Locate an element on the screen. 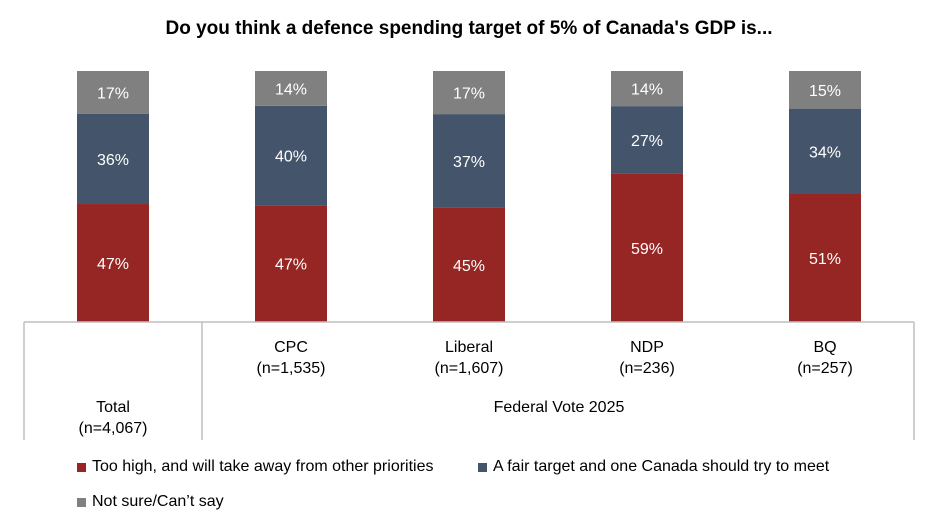 The width and height of the screenshot is (938, 531). category-label-total-name: Total is located at coordinates (113, 407).